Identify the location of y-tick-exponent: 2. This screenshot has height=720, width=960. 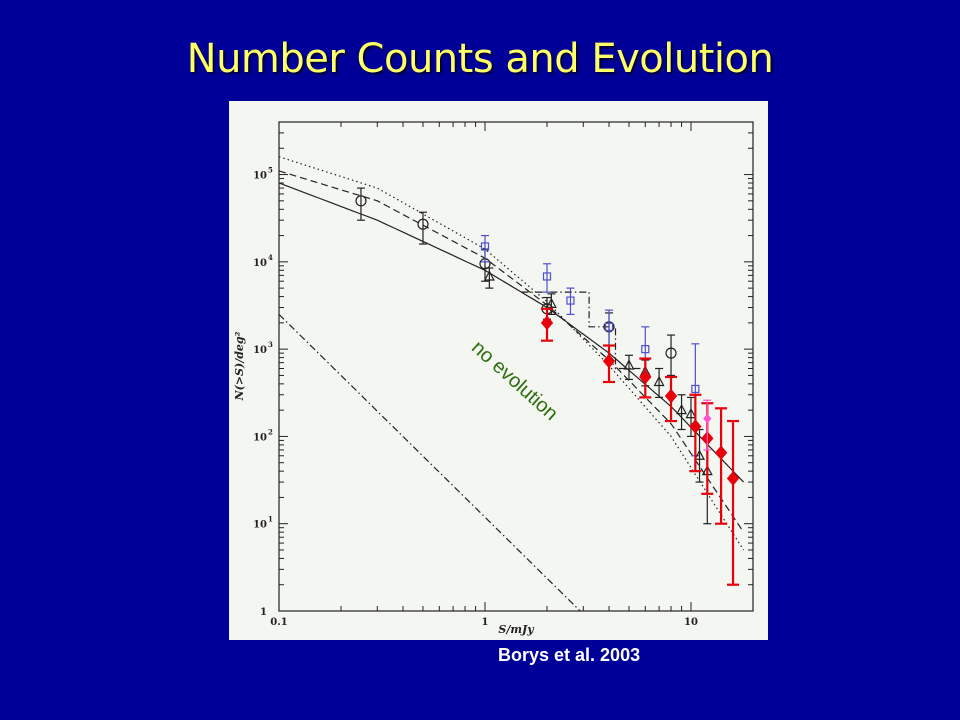
(270, 431).